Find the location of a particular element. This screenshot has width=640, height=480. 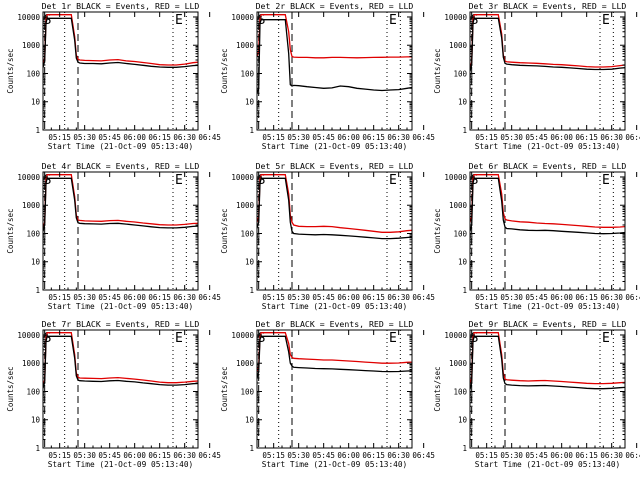

series-line-lld is located at coordinates (120, 201).